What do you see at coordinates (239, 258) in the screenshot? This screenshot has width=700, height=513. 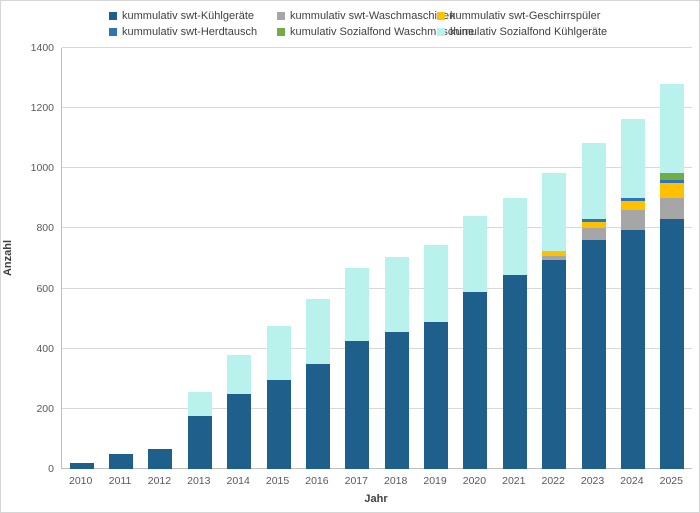 I see `bar-2014` at bounding box center [239, 258].